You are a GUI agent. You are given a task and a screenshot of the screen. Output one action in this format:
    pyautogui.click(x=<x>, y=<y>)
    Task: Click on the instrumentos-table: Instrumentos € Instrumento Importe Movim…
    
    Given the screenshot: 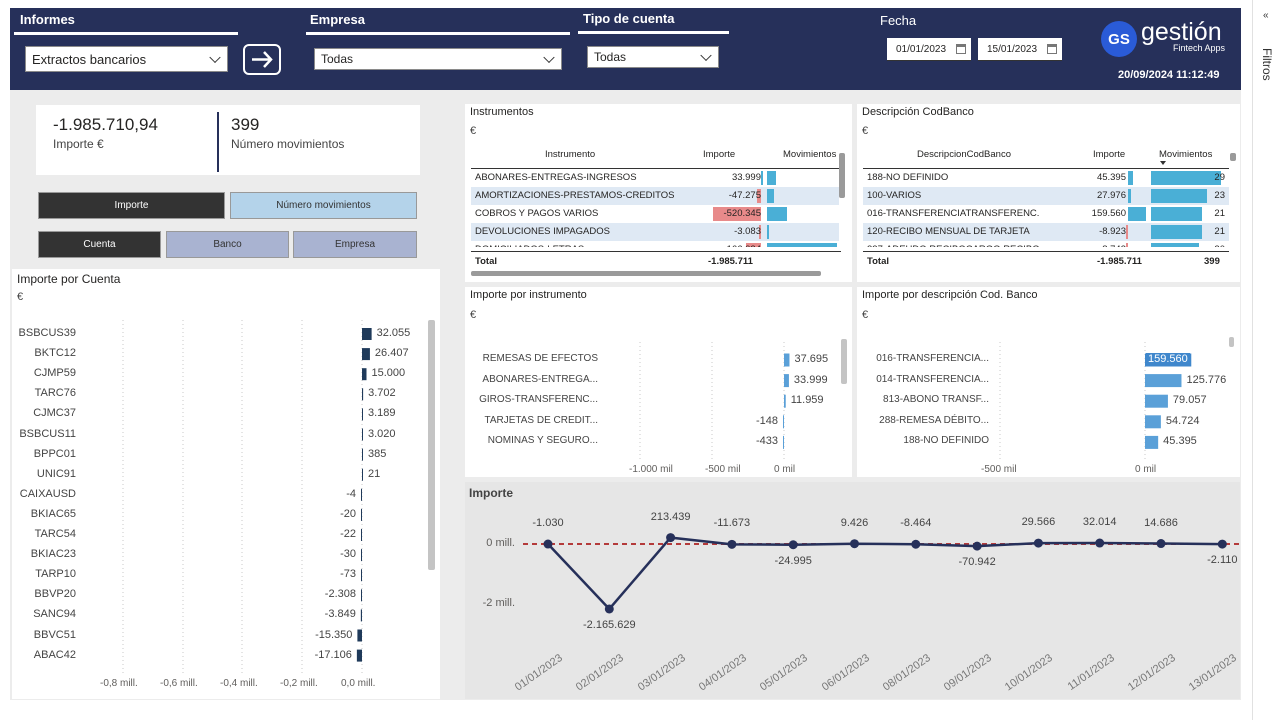 What is the action you would take?
    pyautogui.click(x=658, y=193)
    